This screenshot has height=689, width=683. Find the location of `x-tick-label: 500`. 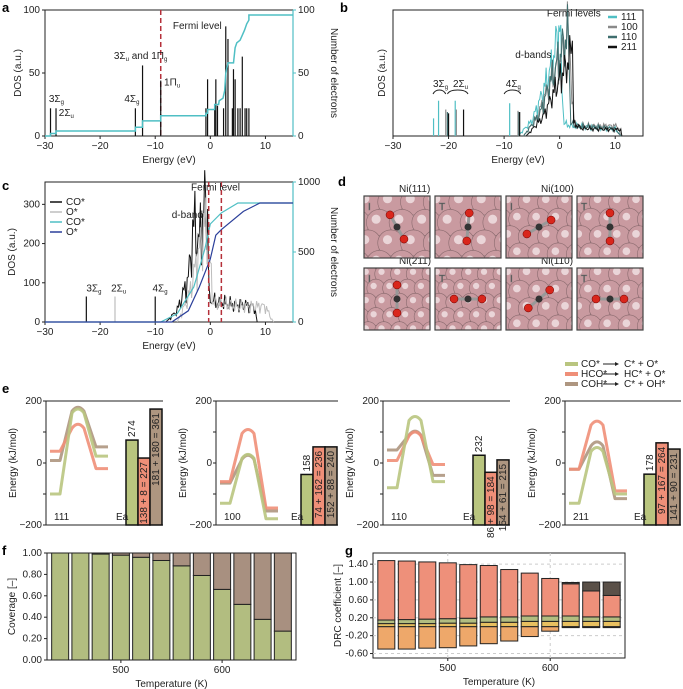

x-tick-label: 500 is located at coordinates (447, 668).